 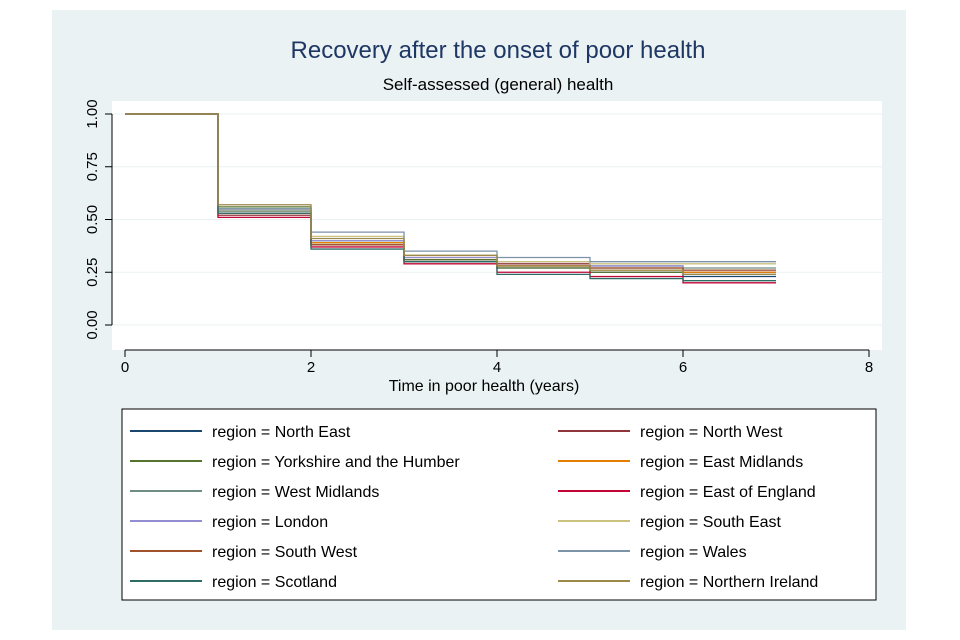 What do you see at coordinates (721, 462) in the screenshot?
I see `legend-label: region = East Midlands` at bounding box center [721, 462].